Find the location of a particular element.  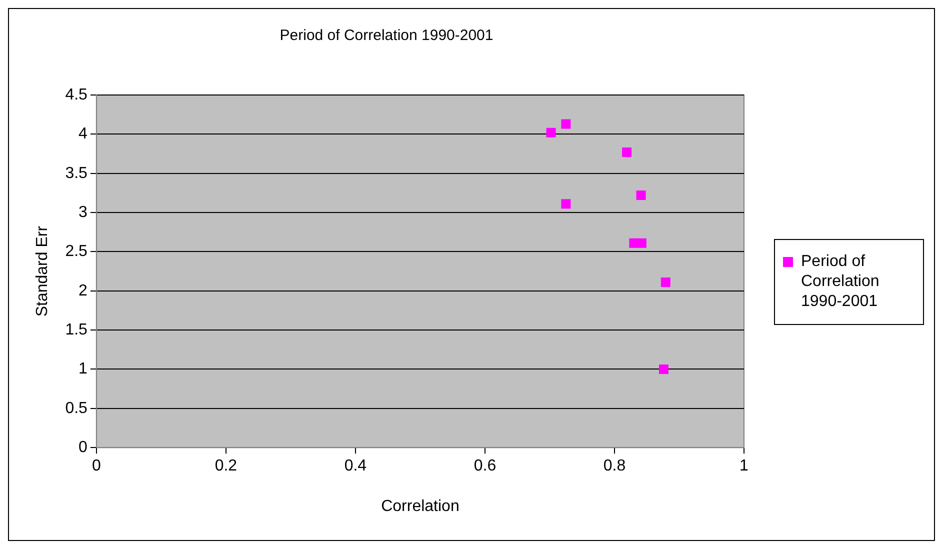

y-axis-title: Standard Err is located at coordinates (43, 271).